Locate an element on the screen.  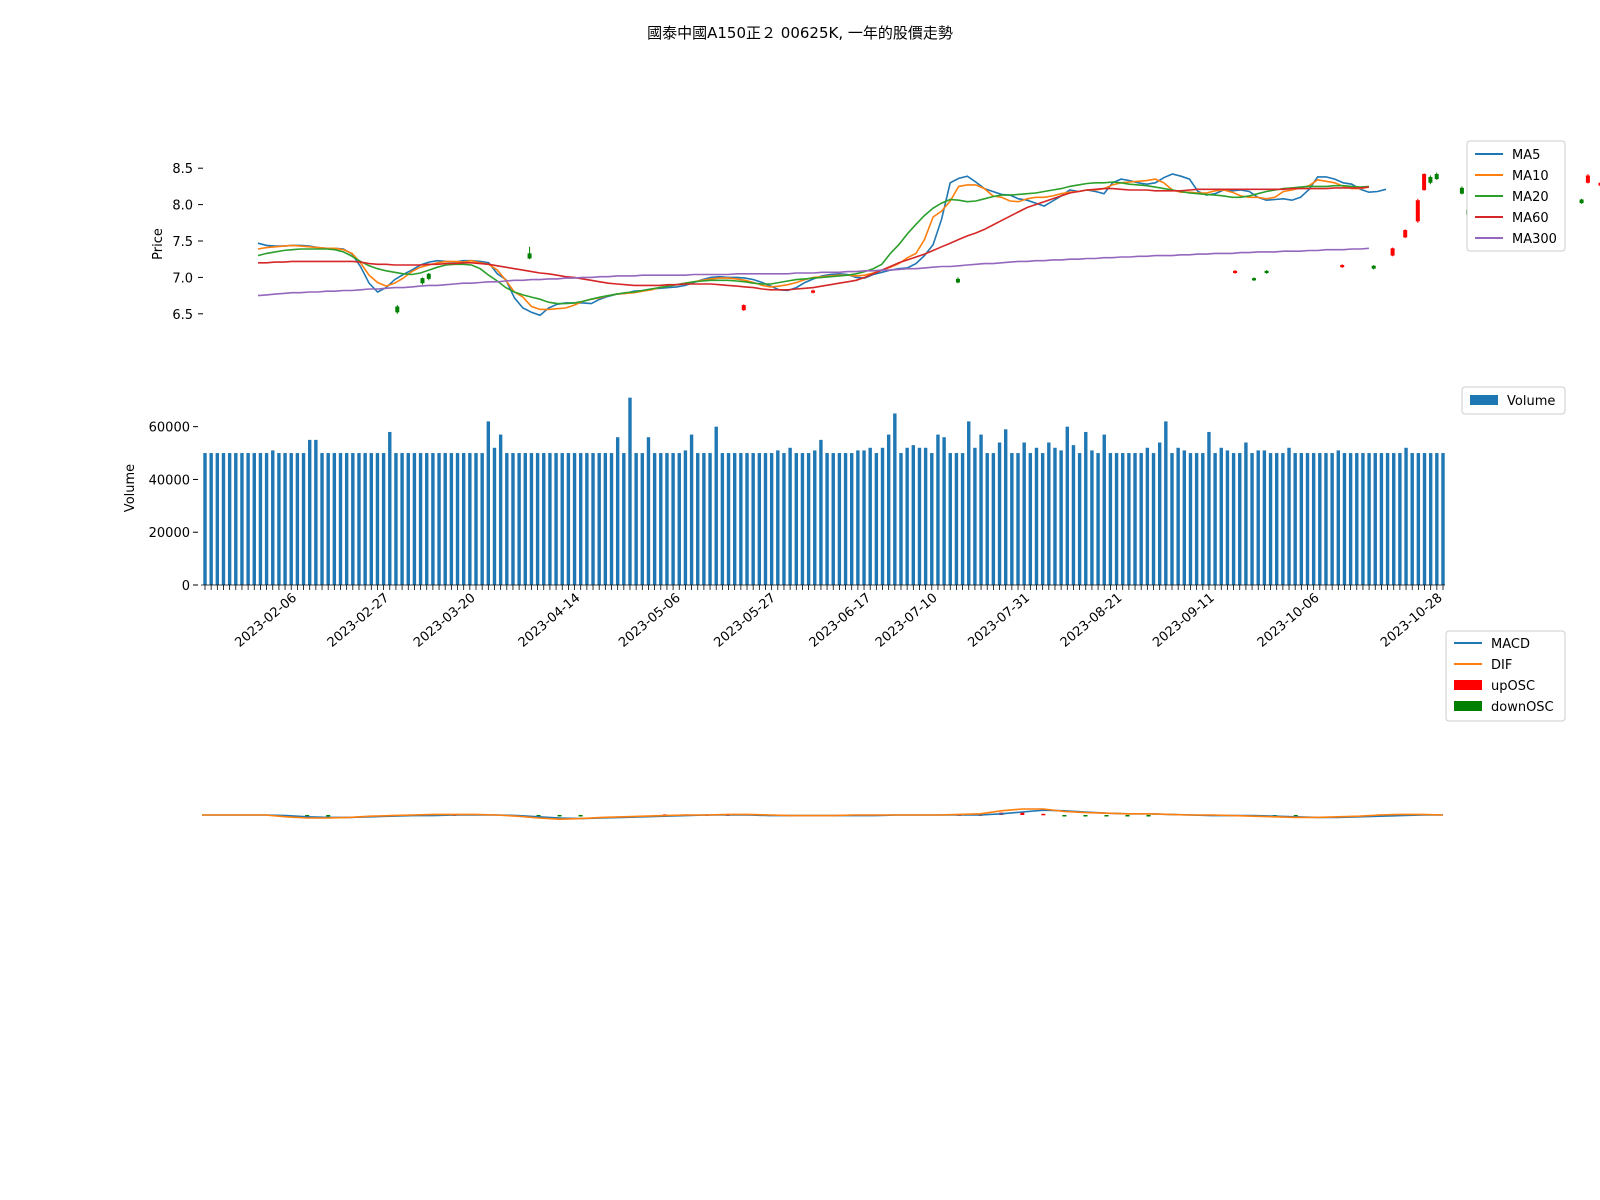
volume-x-tick-label: 2023-06-17 is located at coordinates (841, 621).